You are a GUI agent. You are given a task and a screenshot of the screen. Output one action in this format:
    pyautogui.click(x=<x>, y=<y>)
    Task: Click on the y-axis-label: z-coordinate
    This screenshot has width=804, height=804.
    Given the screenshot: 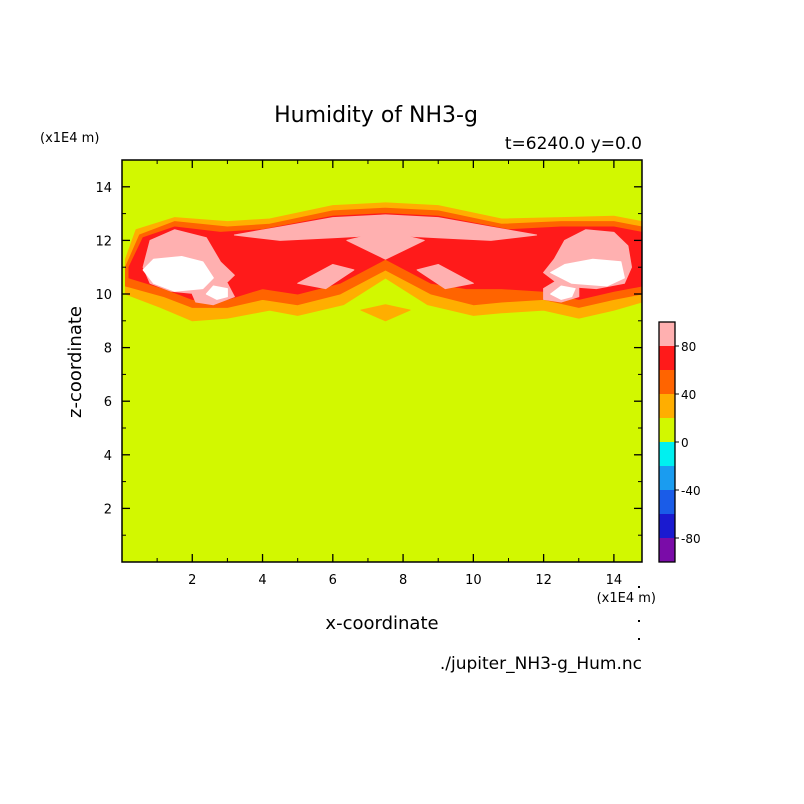 What is the action you would take?
    pyautogui.click(x=75, y=362)
    